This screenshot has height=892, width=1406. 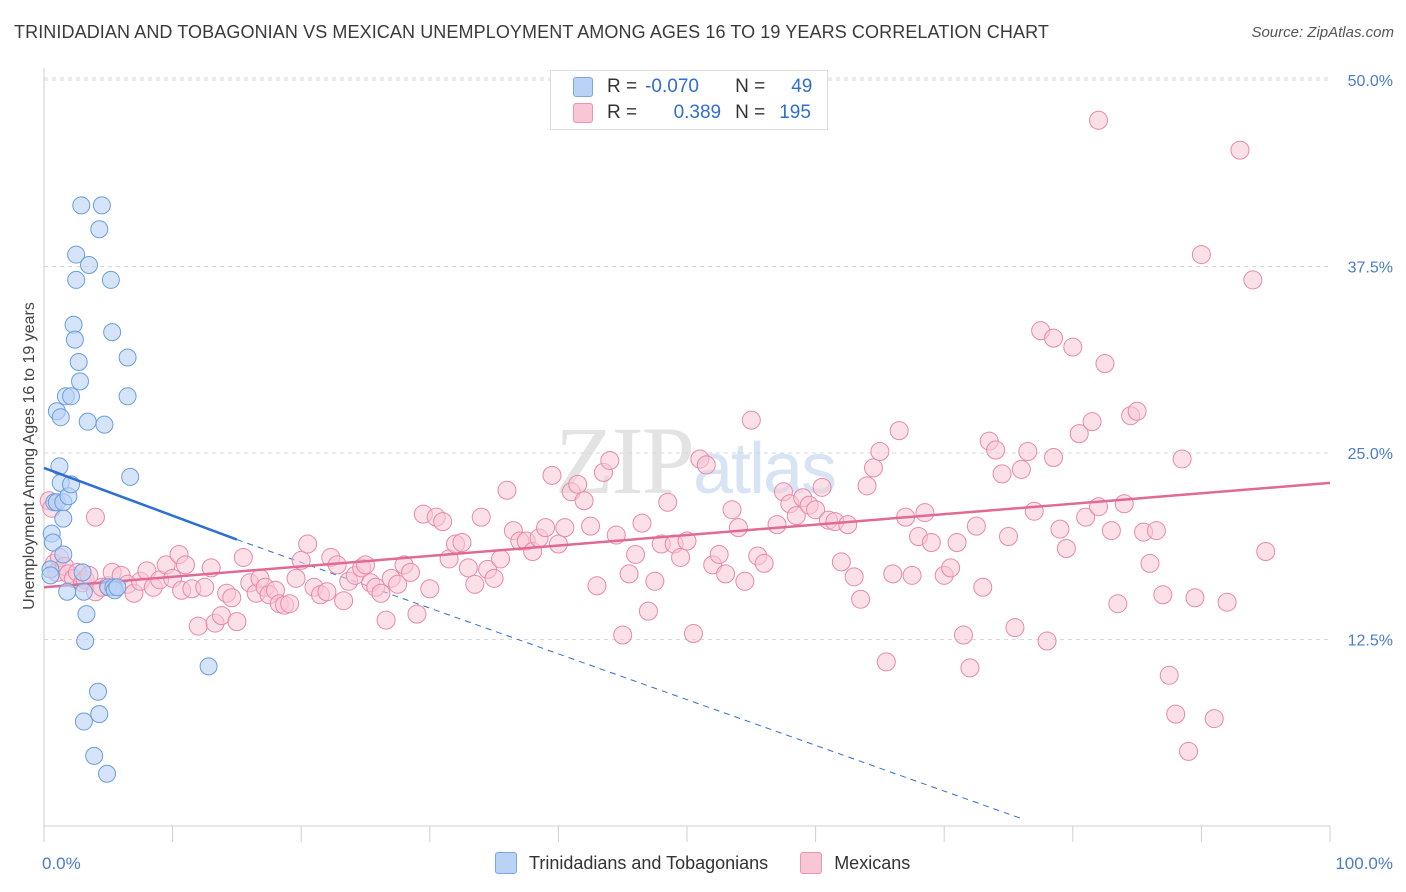 What do you see at coordinates (1370, 641) in the screenshot?
I see `y-tick-label: 12.5%` at bounding box center [1370, 641].